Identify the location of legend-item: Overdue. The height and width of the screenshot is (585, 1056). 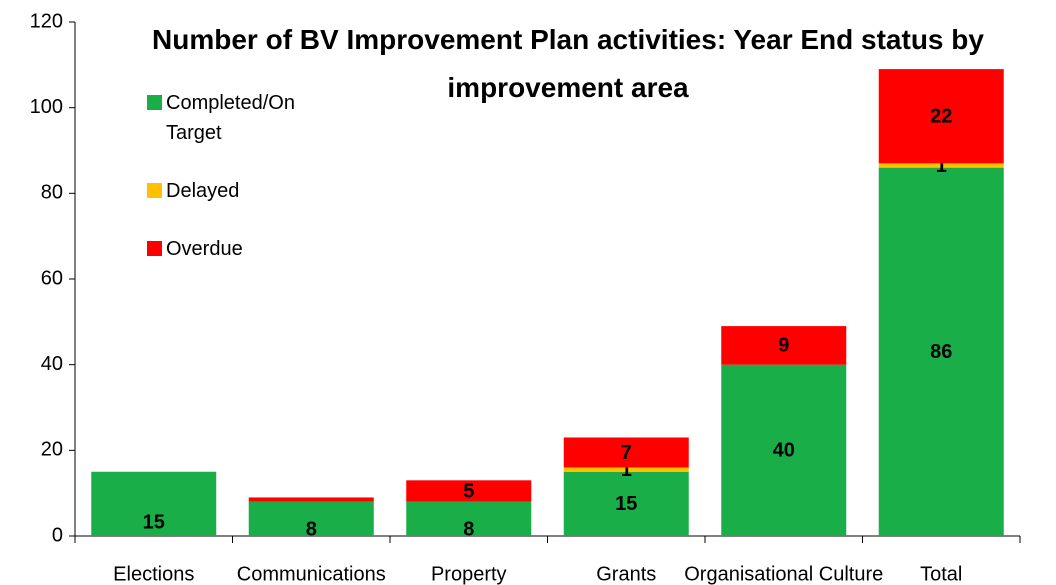
(217, 249).